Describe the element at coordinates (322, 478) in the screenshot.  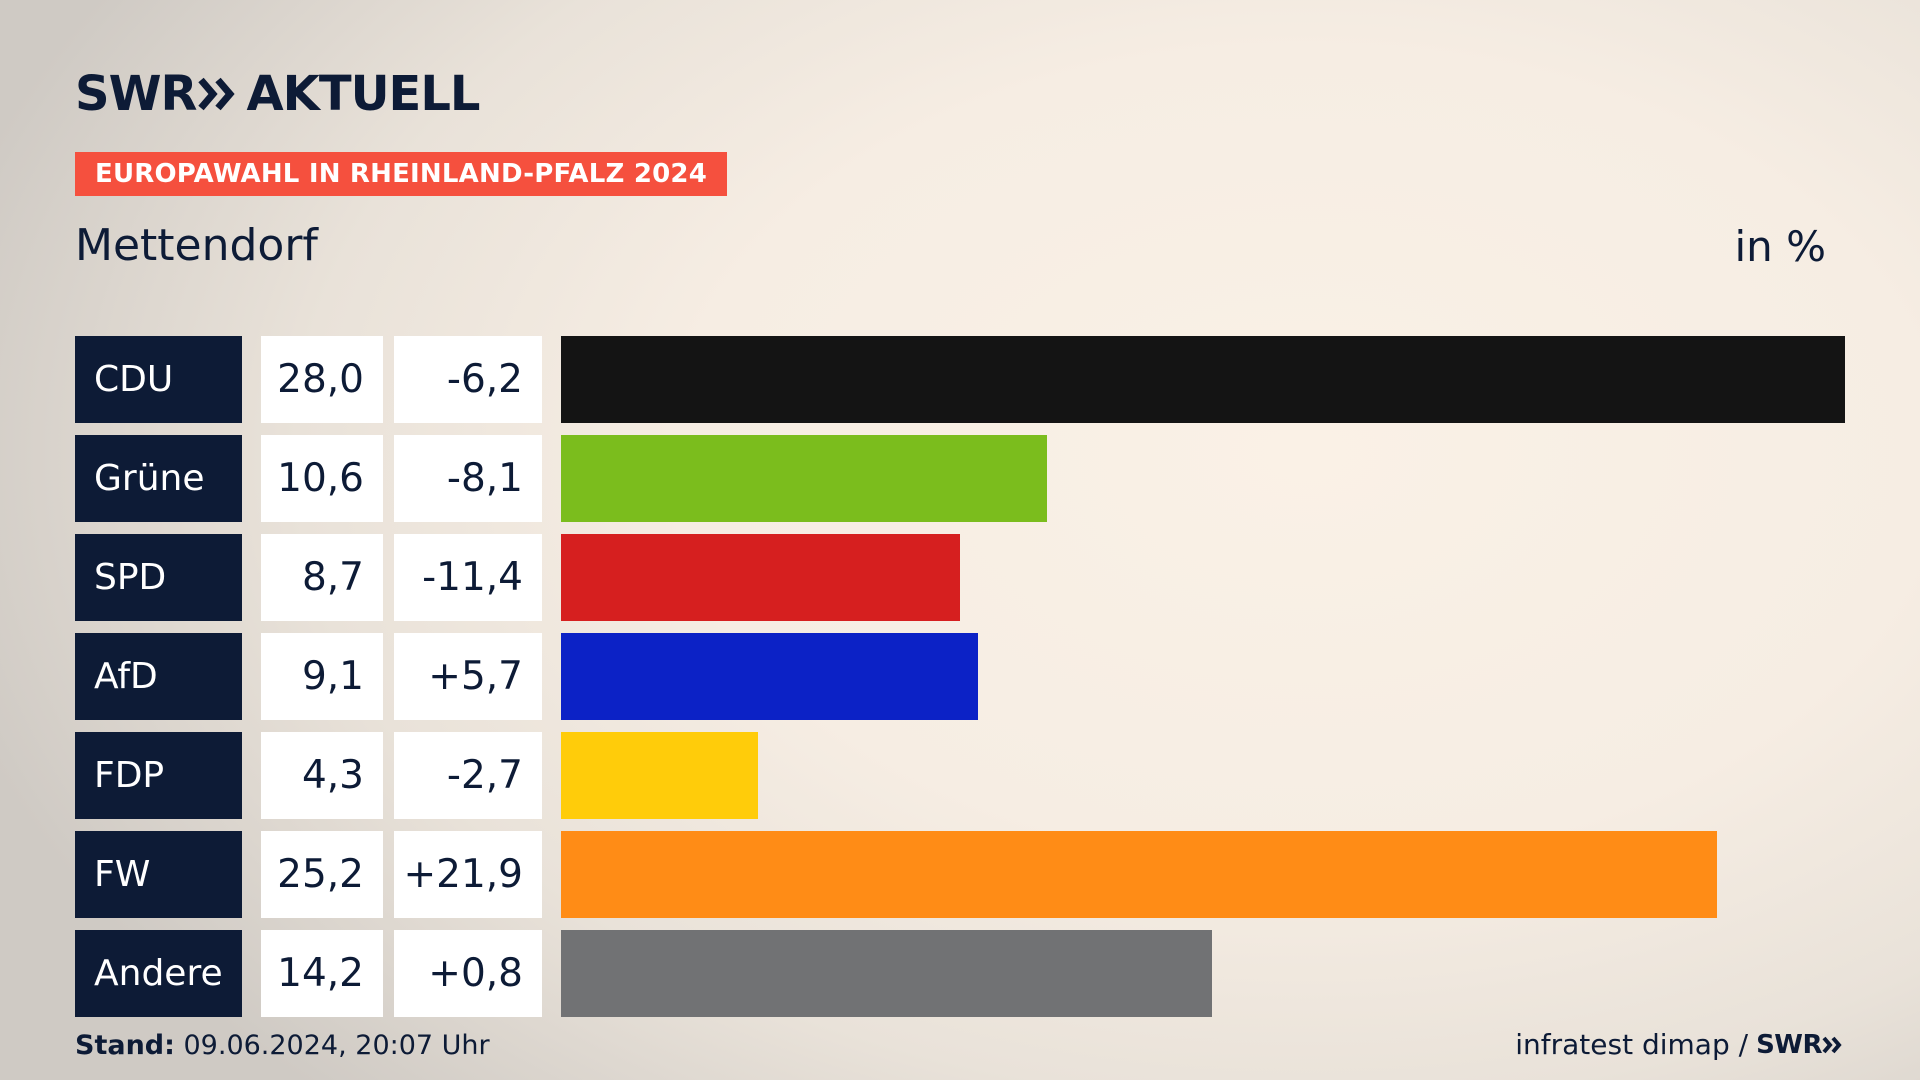
I see `vote-share-value: 10,6` at that location.